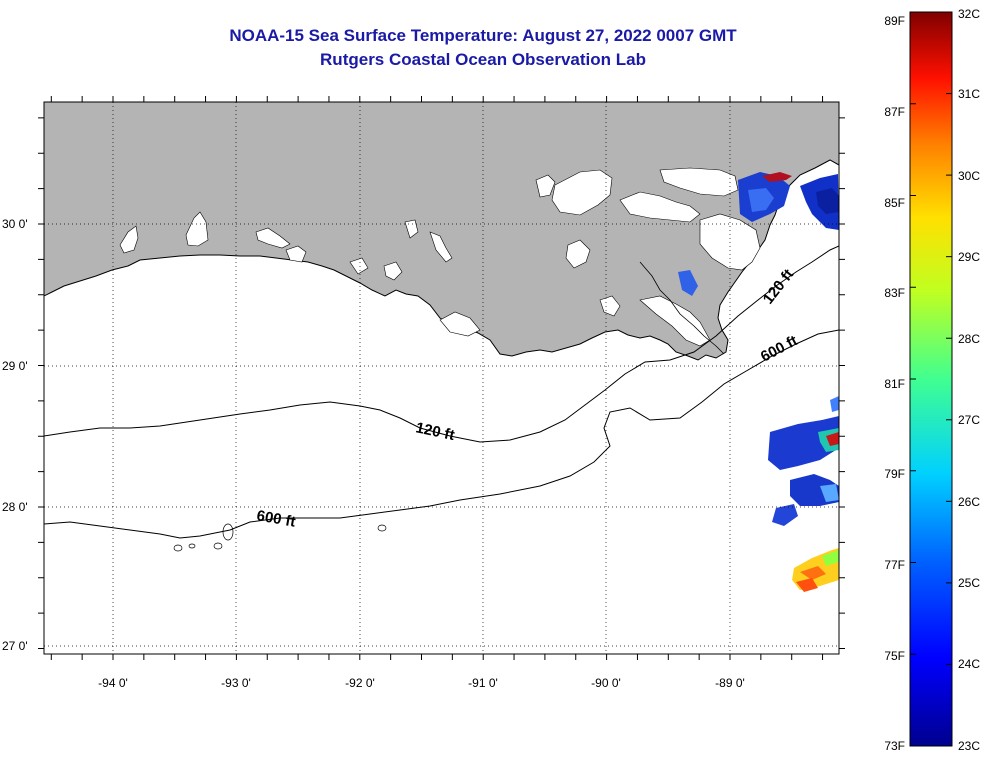 This screenshot has width=992, height=761. What do you see at coordinates (894, 565) in the screenshot?
I see `cb-f-77: 77F` at bounding box center [894, 565].